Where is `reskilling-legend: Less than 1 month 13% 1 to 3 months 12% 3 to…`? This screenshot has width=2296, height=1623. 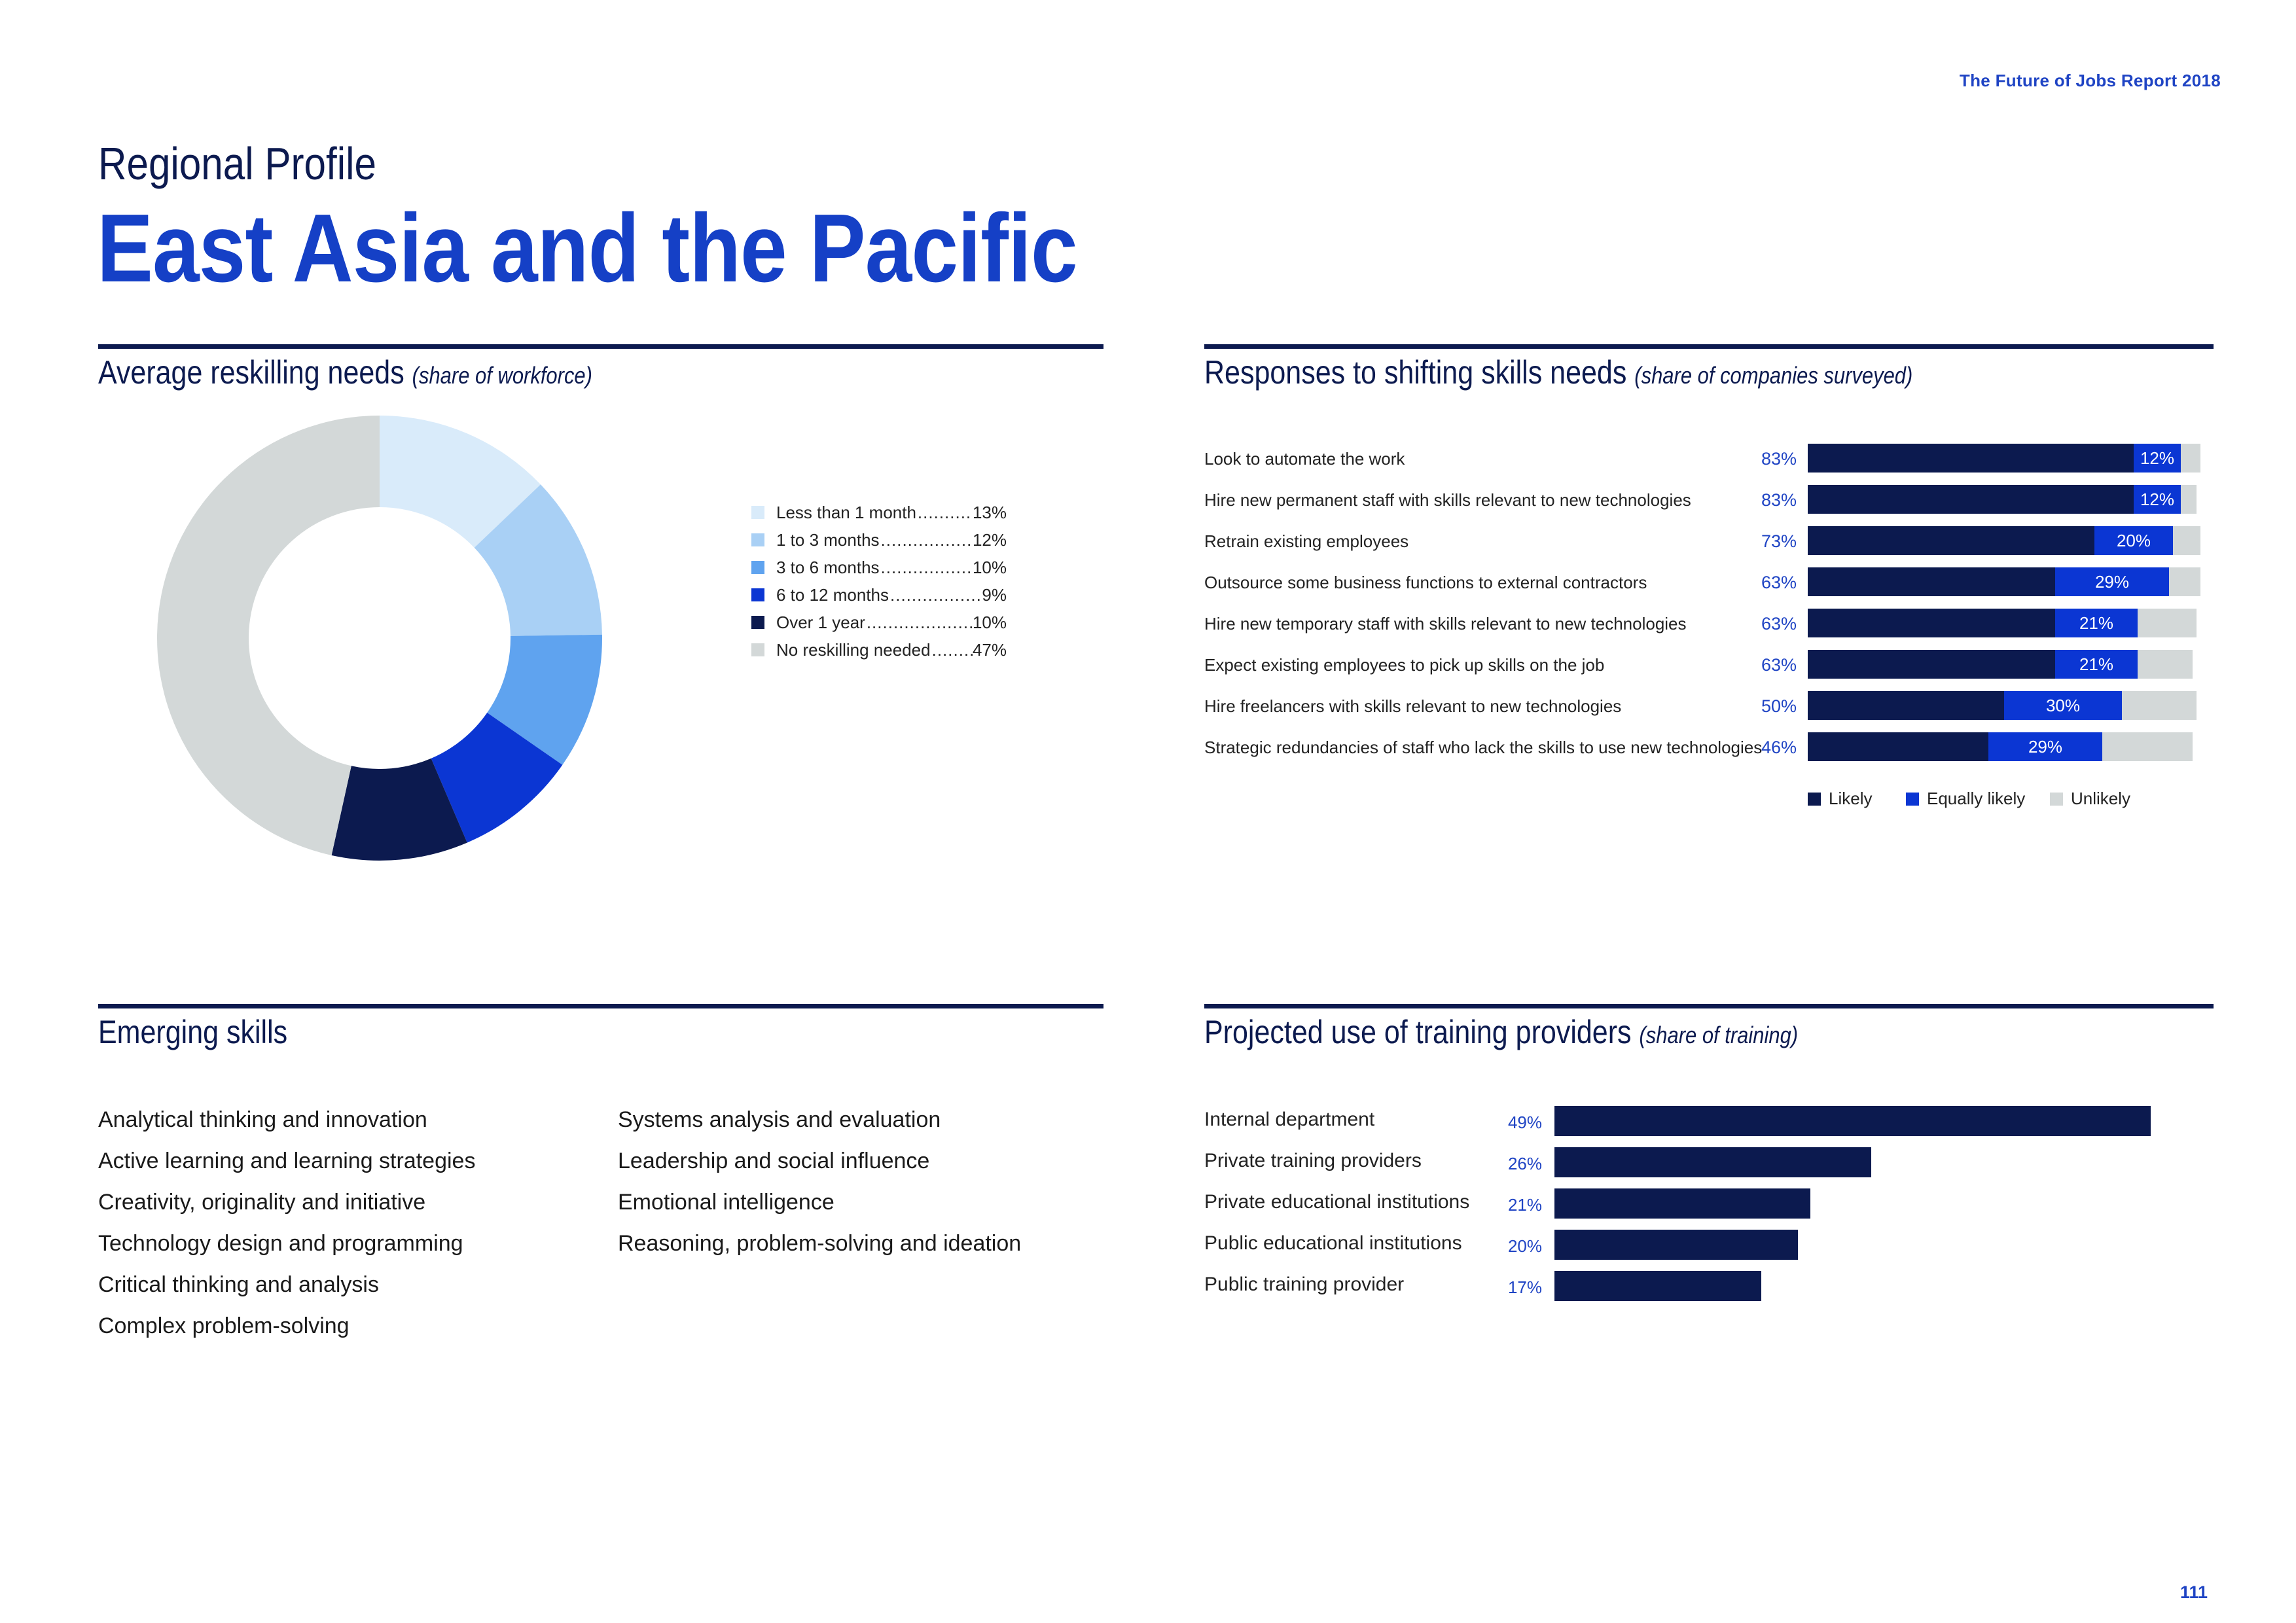 reskilling-legend: Less than 1 month 13% 1 to 3 months 12% 3 to… is located at coordinates (879, 581).